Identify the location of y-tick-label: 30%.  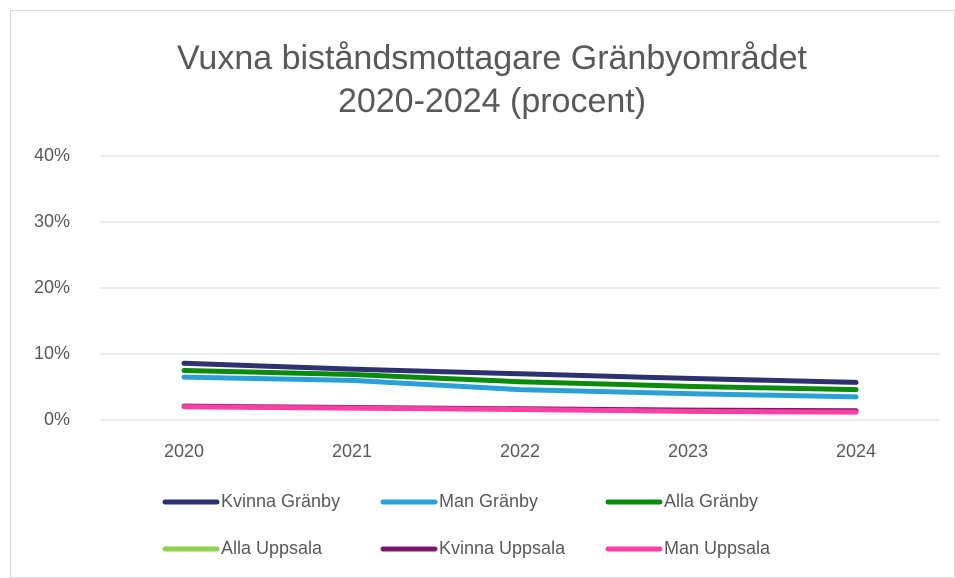
(52, 221).